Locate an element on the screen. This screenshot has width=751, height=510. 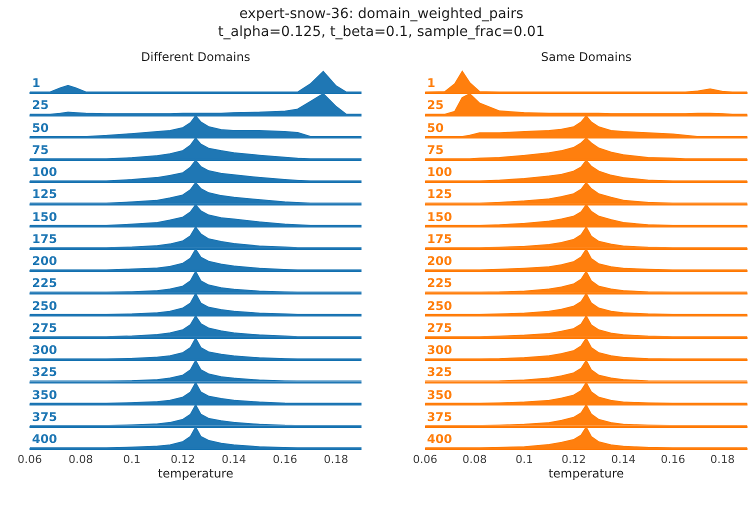
chart-title: Same Domains is located at coordinates (586, 57).